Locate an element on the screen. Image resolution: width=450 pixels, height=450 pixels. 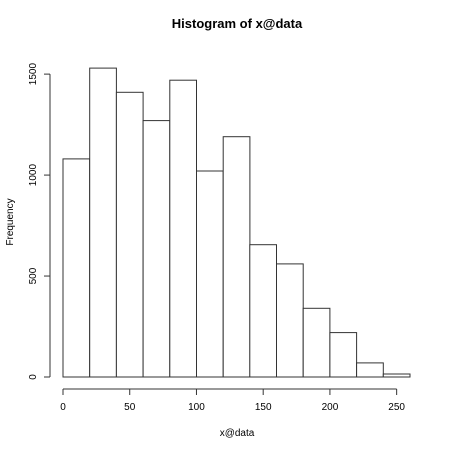
x-axis: 0 50 100 150 200 250 is located at coordinates (232, 400).